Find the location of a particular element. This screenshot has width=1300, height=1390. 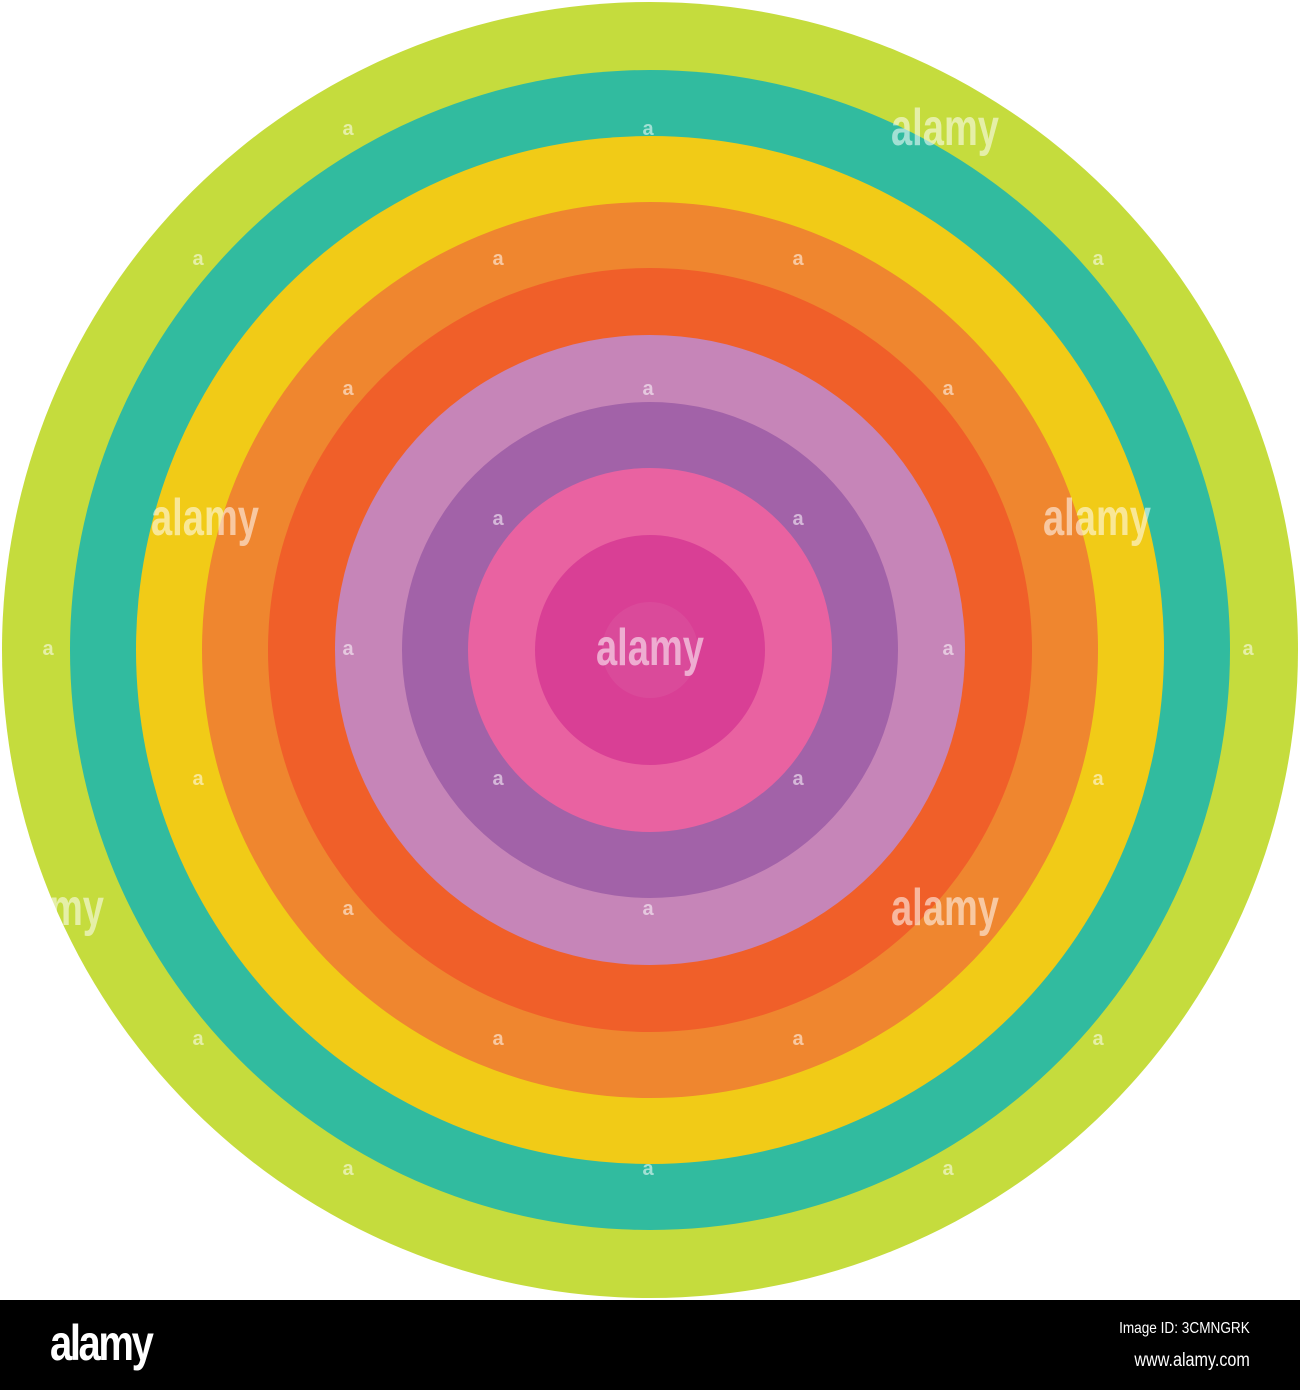

alamy-logo: alamy is located at coordinates (102, 1343).